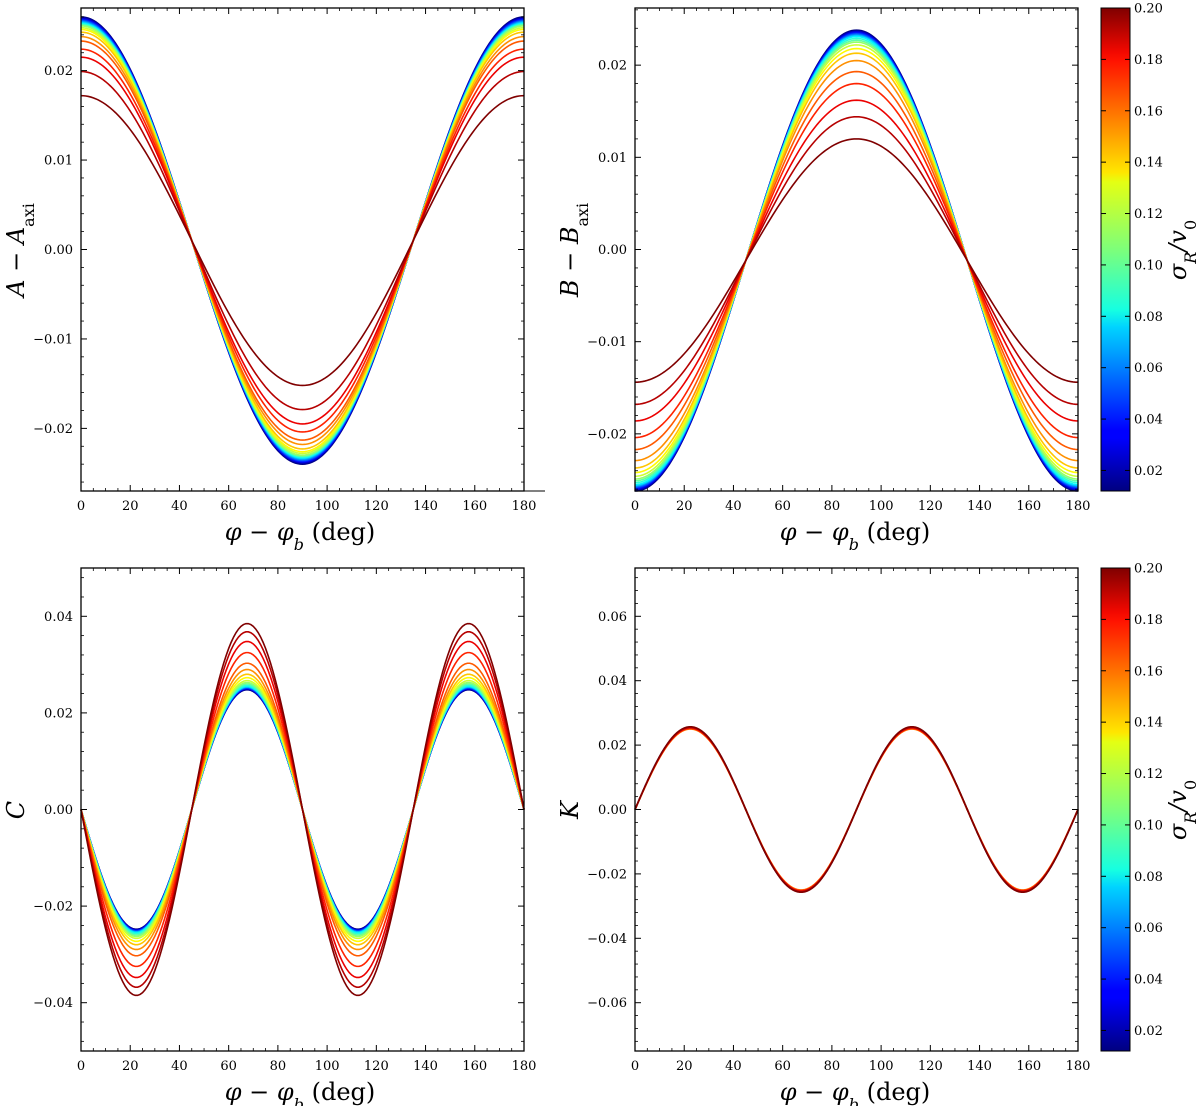 Image resolution: width=1200 pixels, height=1106 pixels. What do you see at coordinates (1132, 800) in the screenshot?
I see `colorbar-bottom-ticks: 0.02 0.04 0.06 0.08 0.10 0.12 0.14 0.16 0.18 0.20` at bounding box center [1132, 800].